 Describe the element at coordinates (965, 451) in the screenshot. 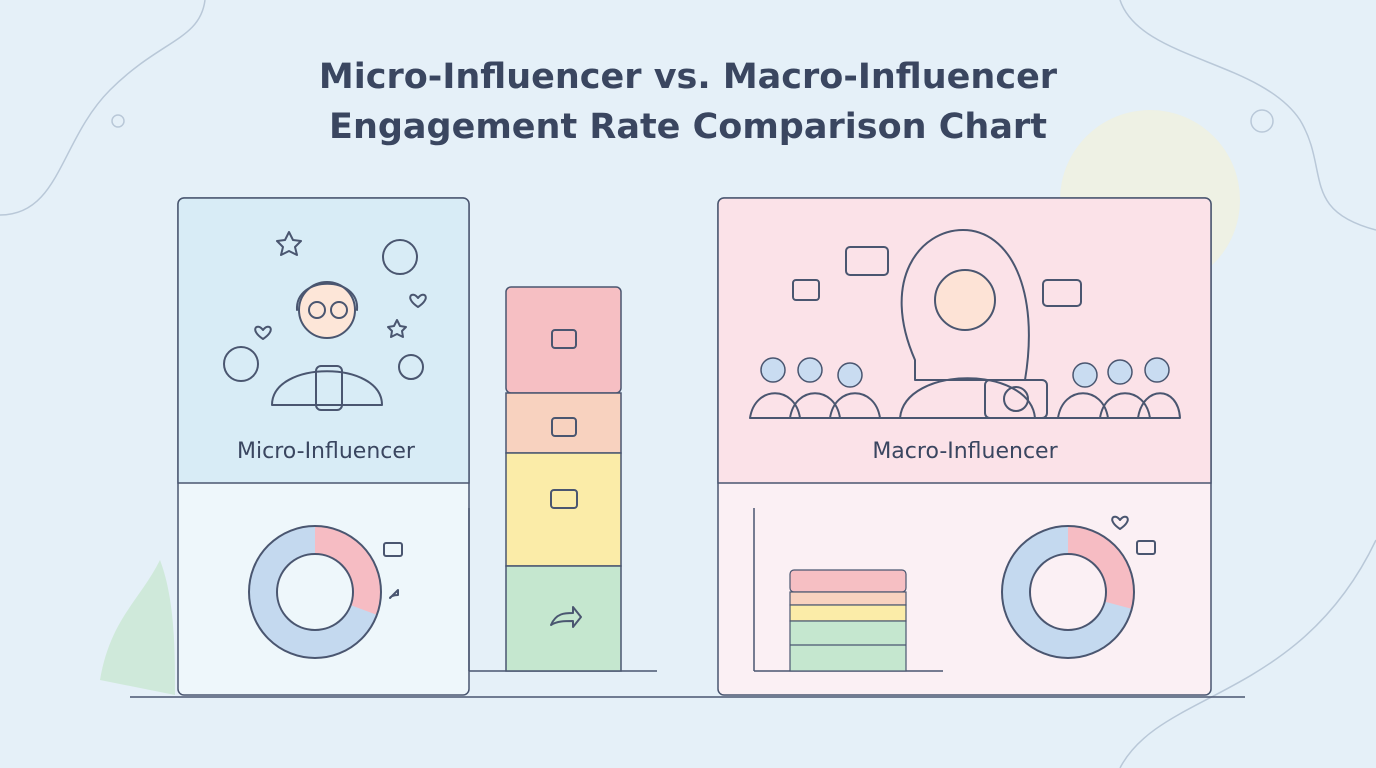

I see `card-label: Macro-Influencer` at that location.